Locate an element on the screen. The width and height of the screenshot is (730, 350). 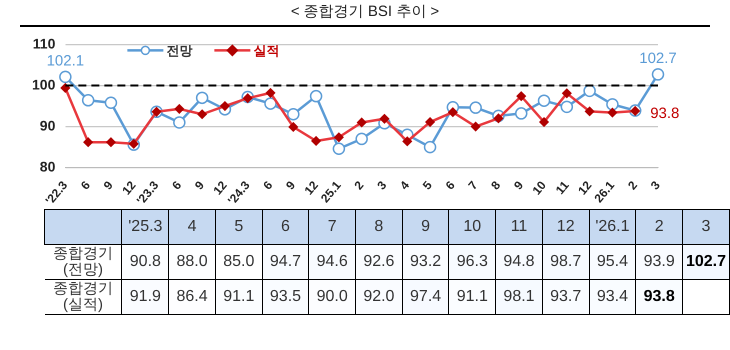
x-tick-label: '25.3 is located at coordinates (145, 227).